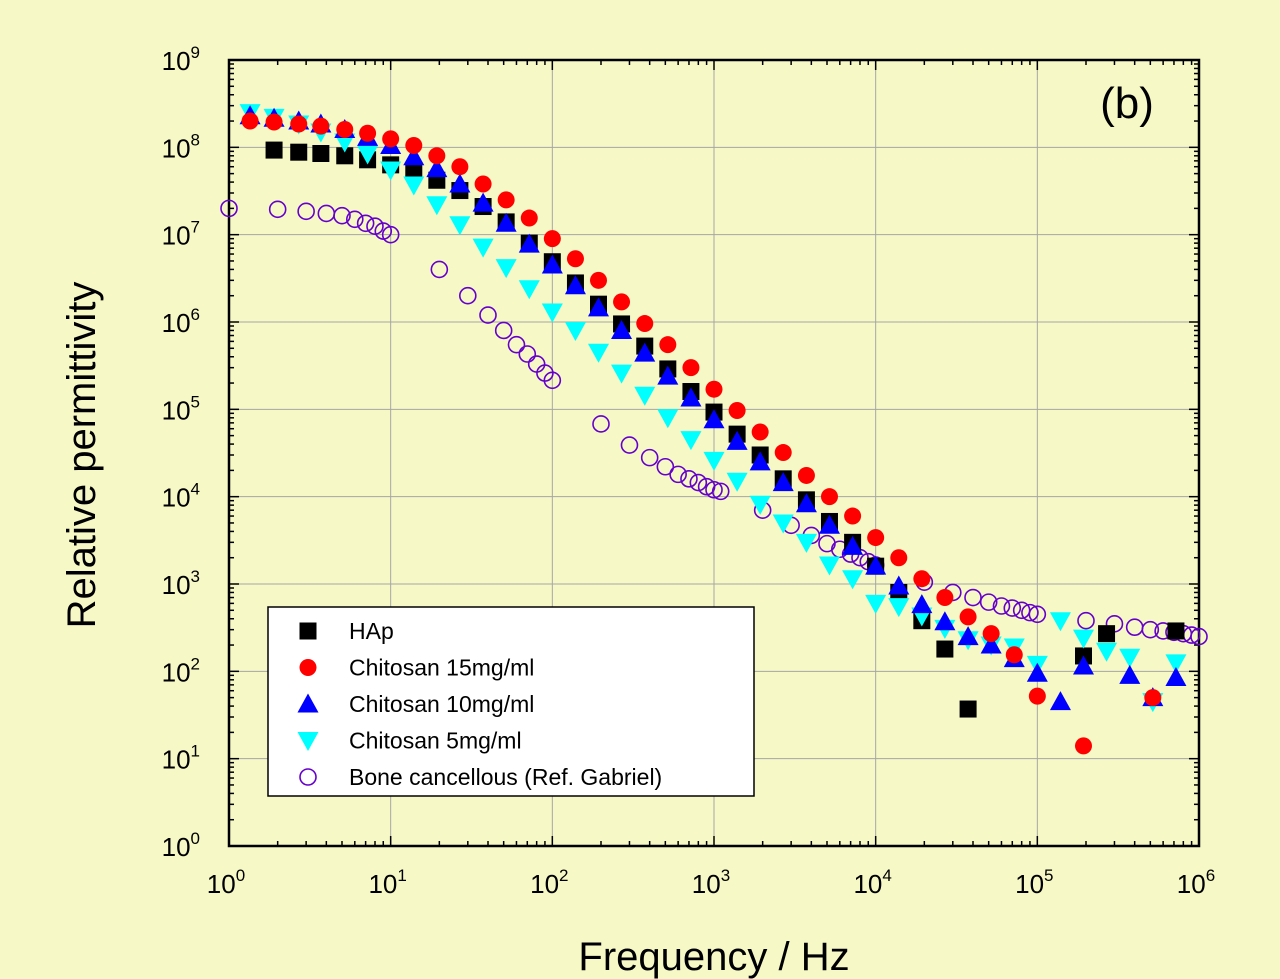 This screenshot has height=979, width=1280. Describe the element at coordinates (371, 631) in the screenshot. I see `legend-label: HAp` at that location.